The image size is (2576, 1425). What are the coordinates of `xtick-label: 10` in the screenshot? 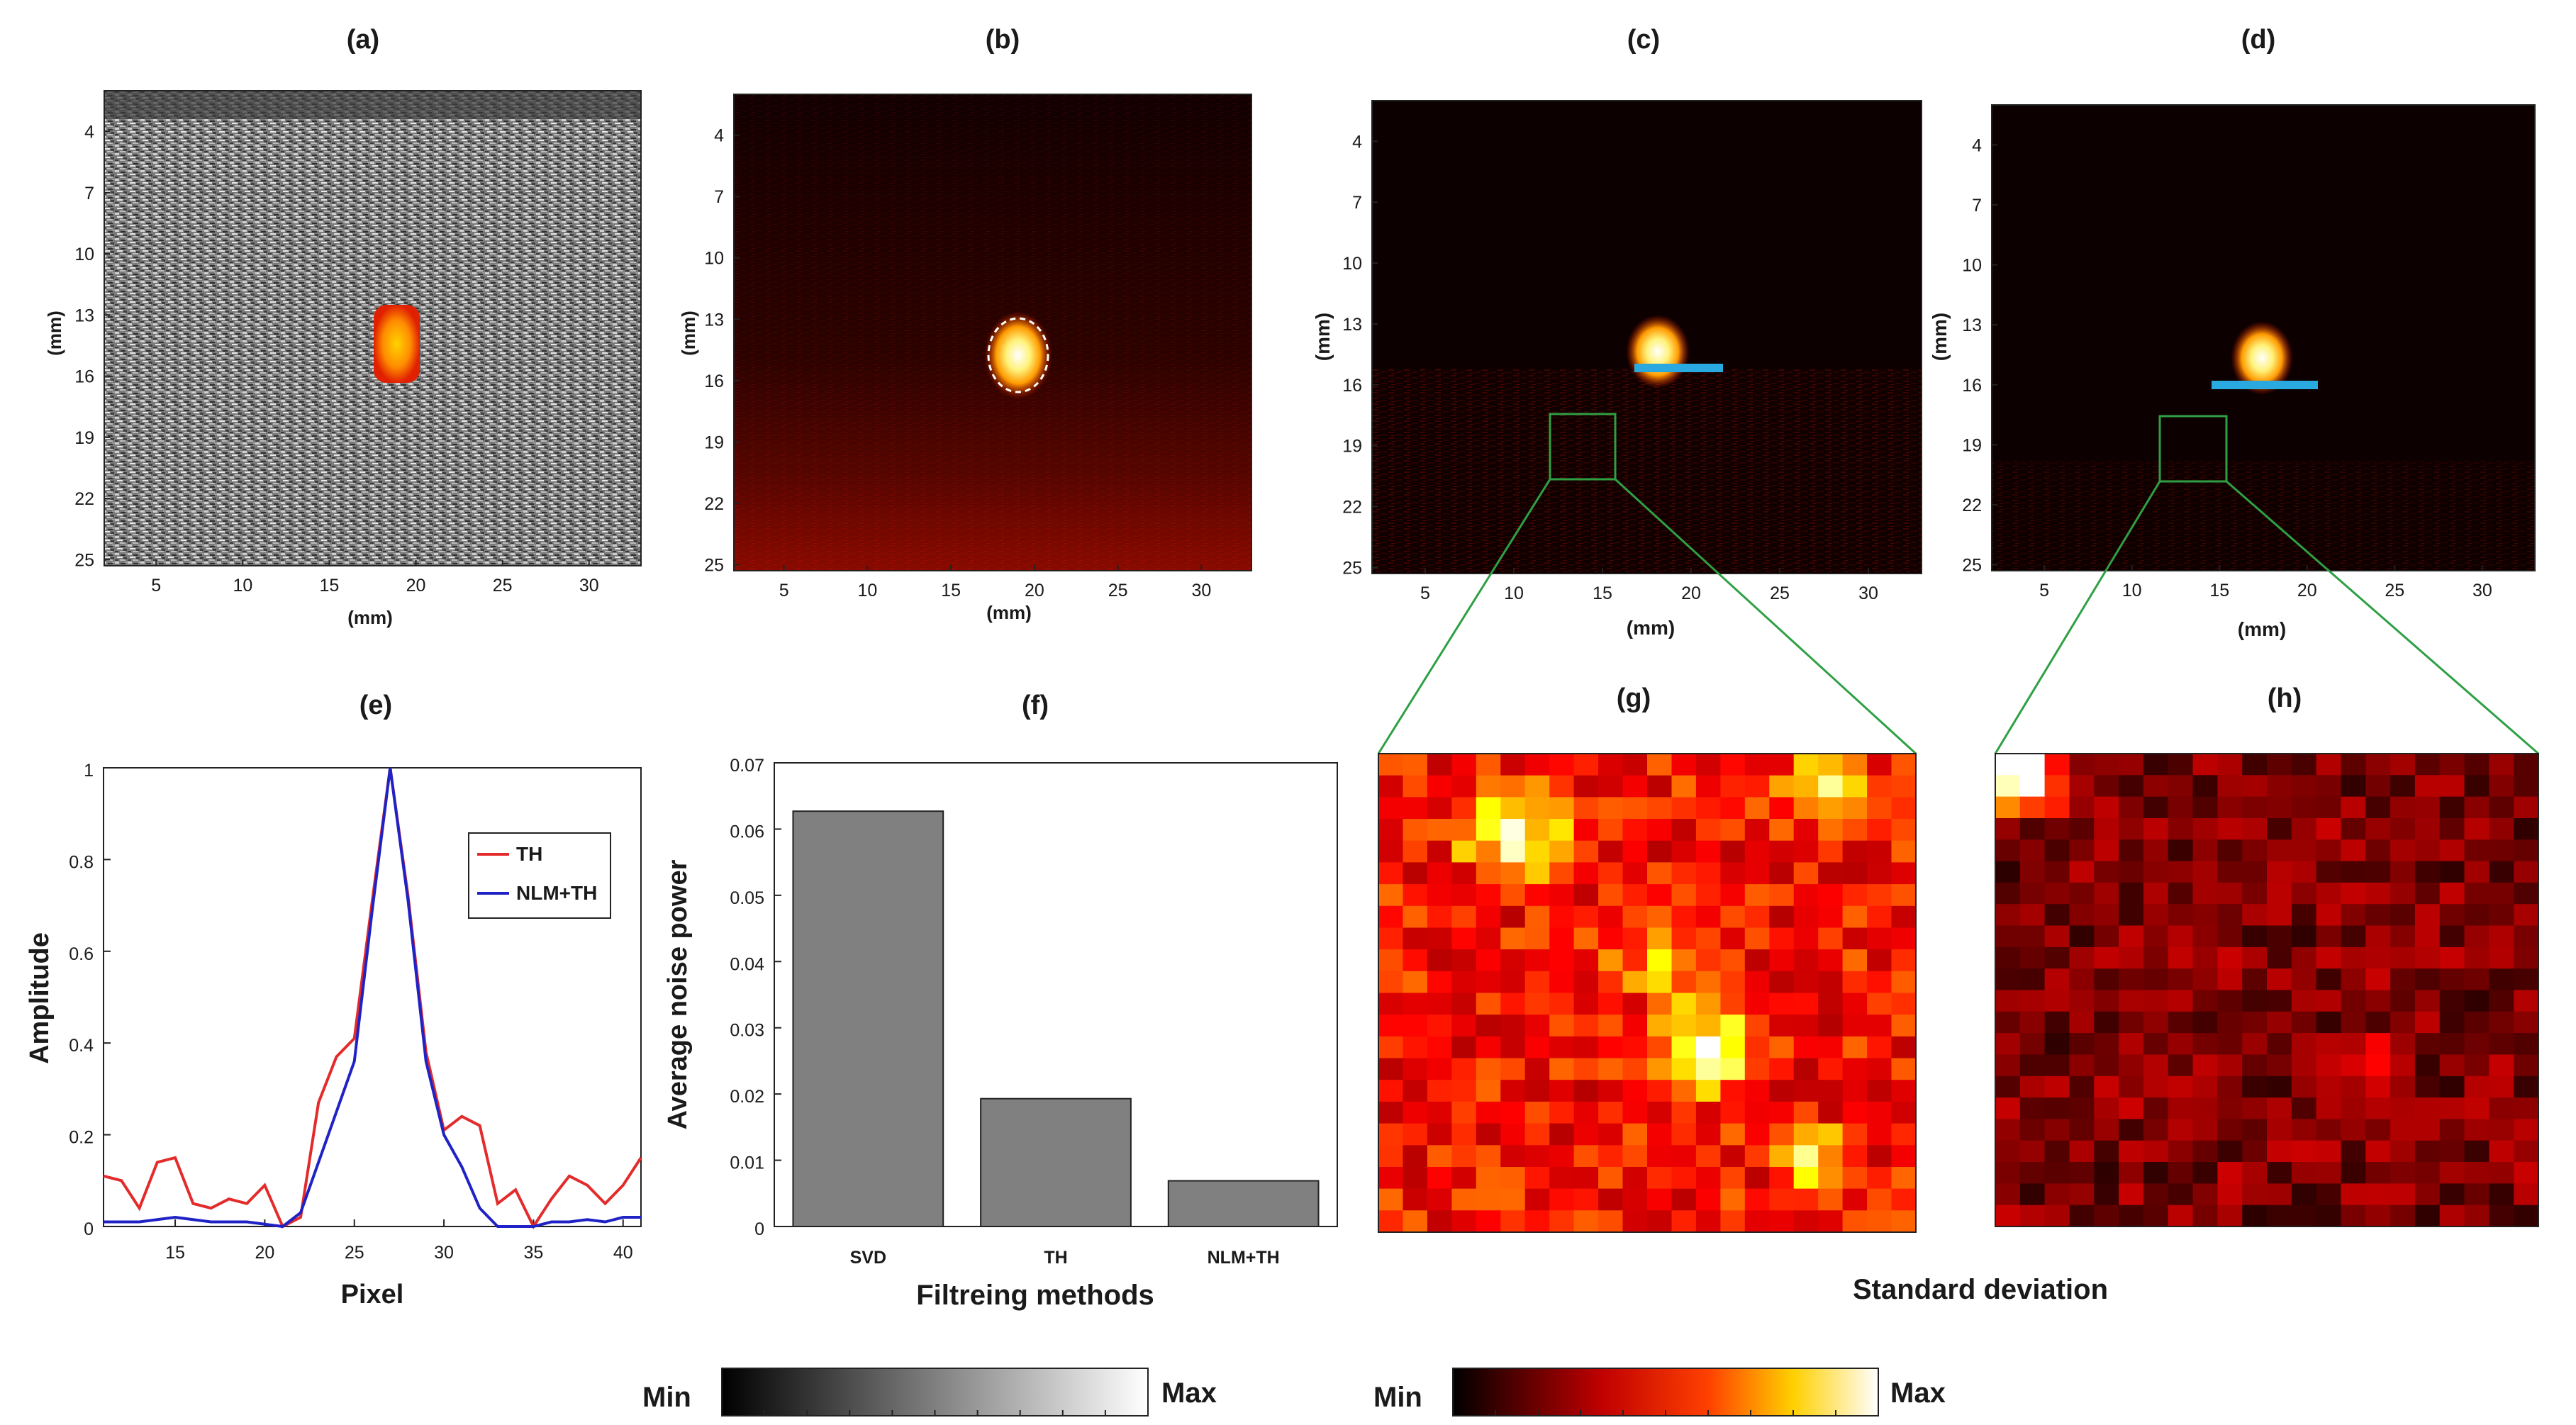 It's located at (1514, 593).